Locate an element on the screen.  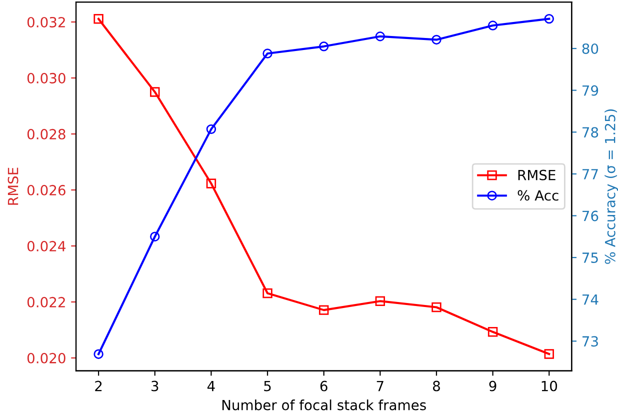
x-tick-label: 6 is located at coordinates (324, 386).